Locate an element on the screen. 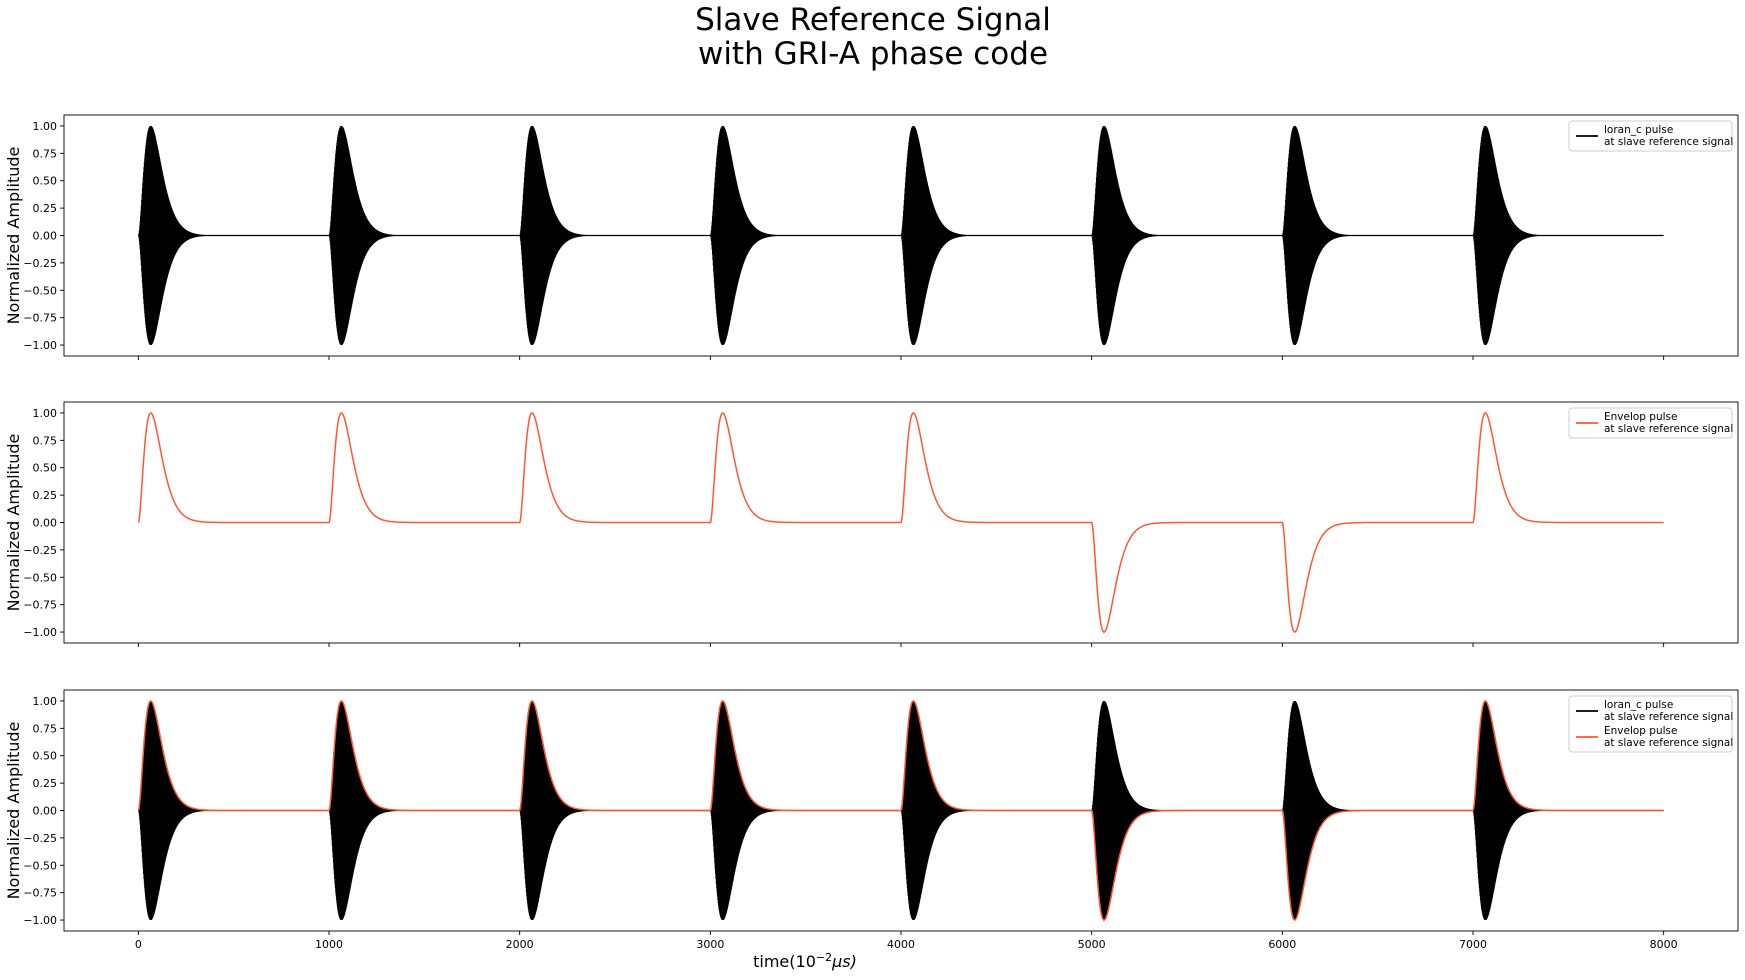 This screenshot has height=980, width=1745. x-tick-label: 1000 is located at coordinates (329, 944).